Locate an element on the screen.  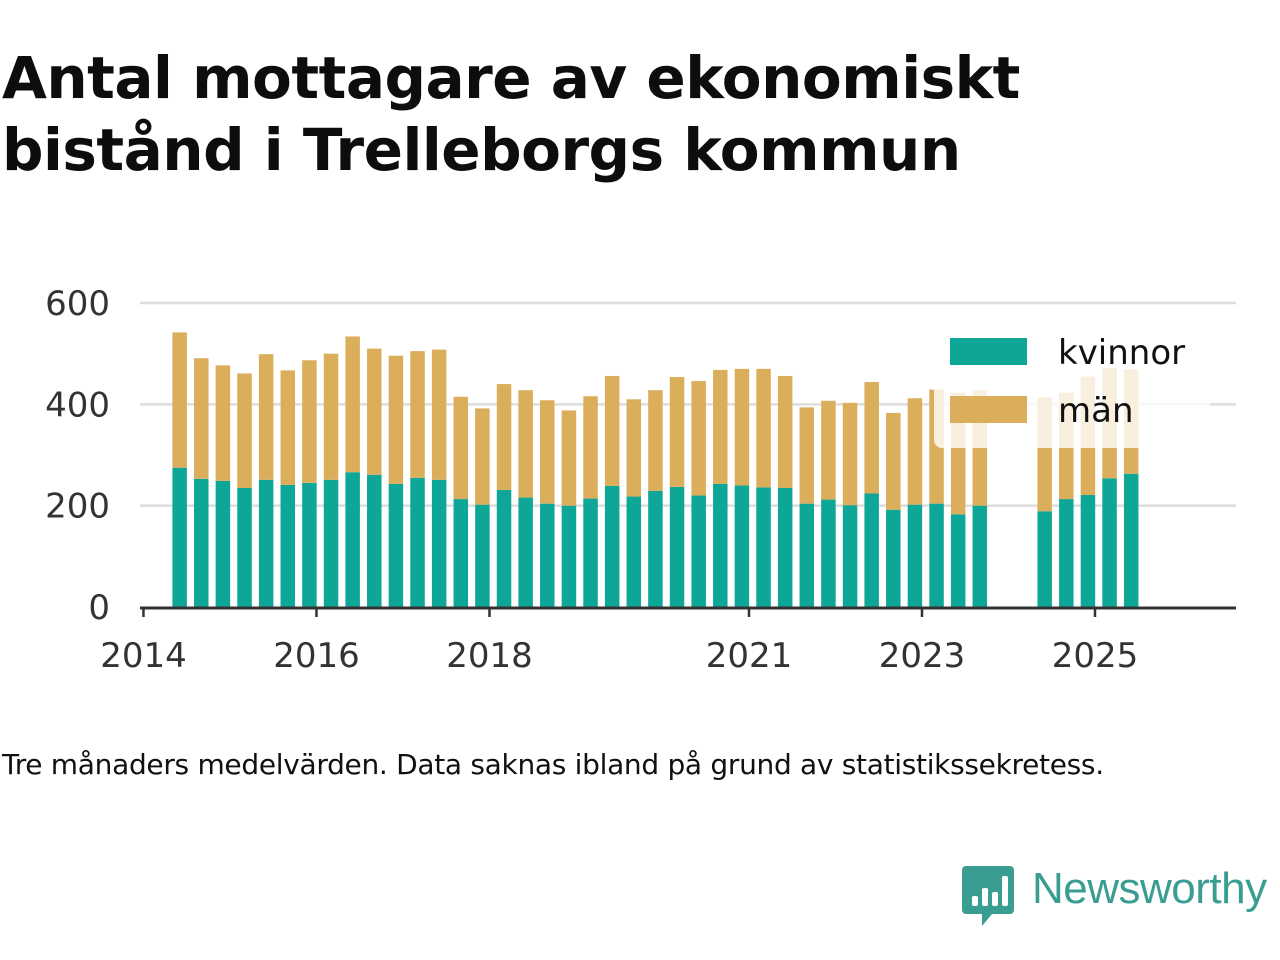
y-tick-label: 600 is located at coordinates (77, 304).